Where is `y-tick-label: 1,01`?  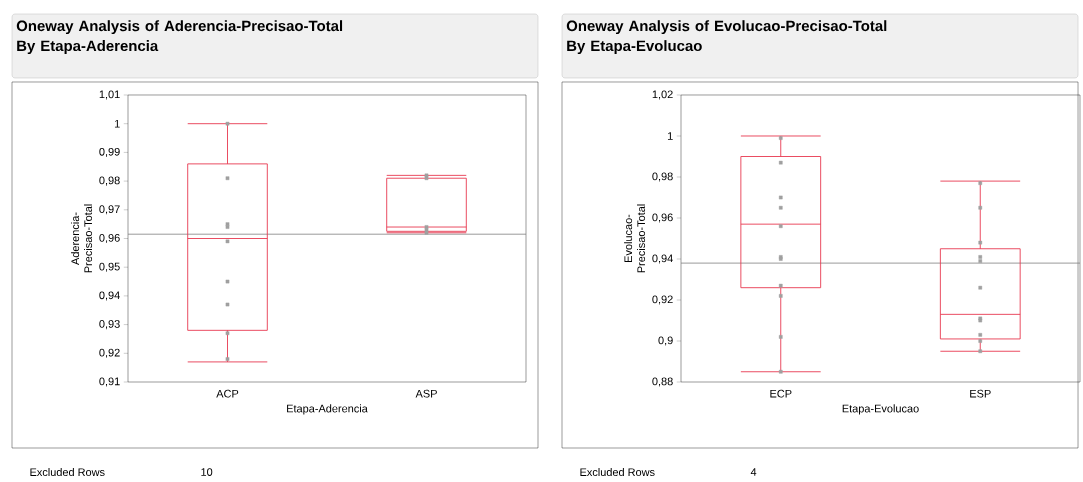 y-tick-label: 1,01 is located at coordinates (109, 95).